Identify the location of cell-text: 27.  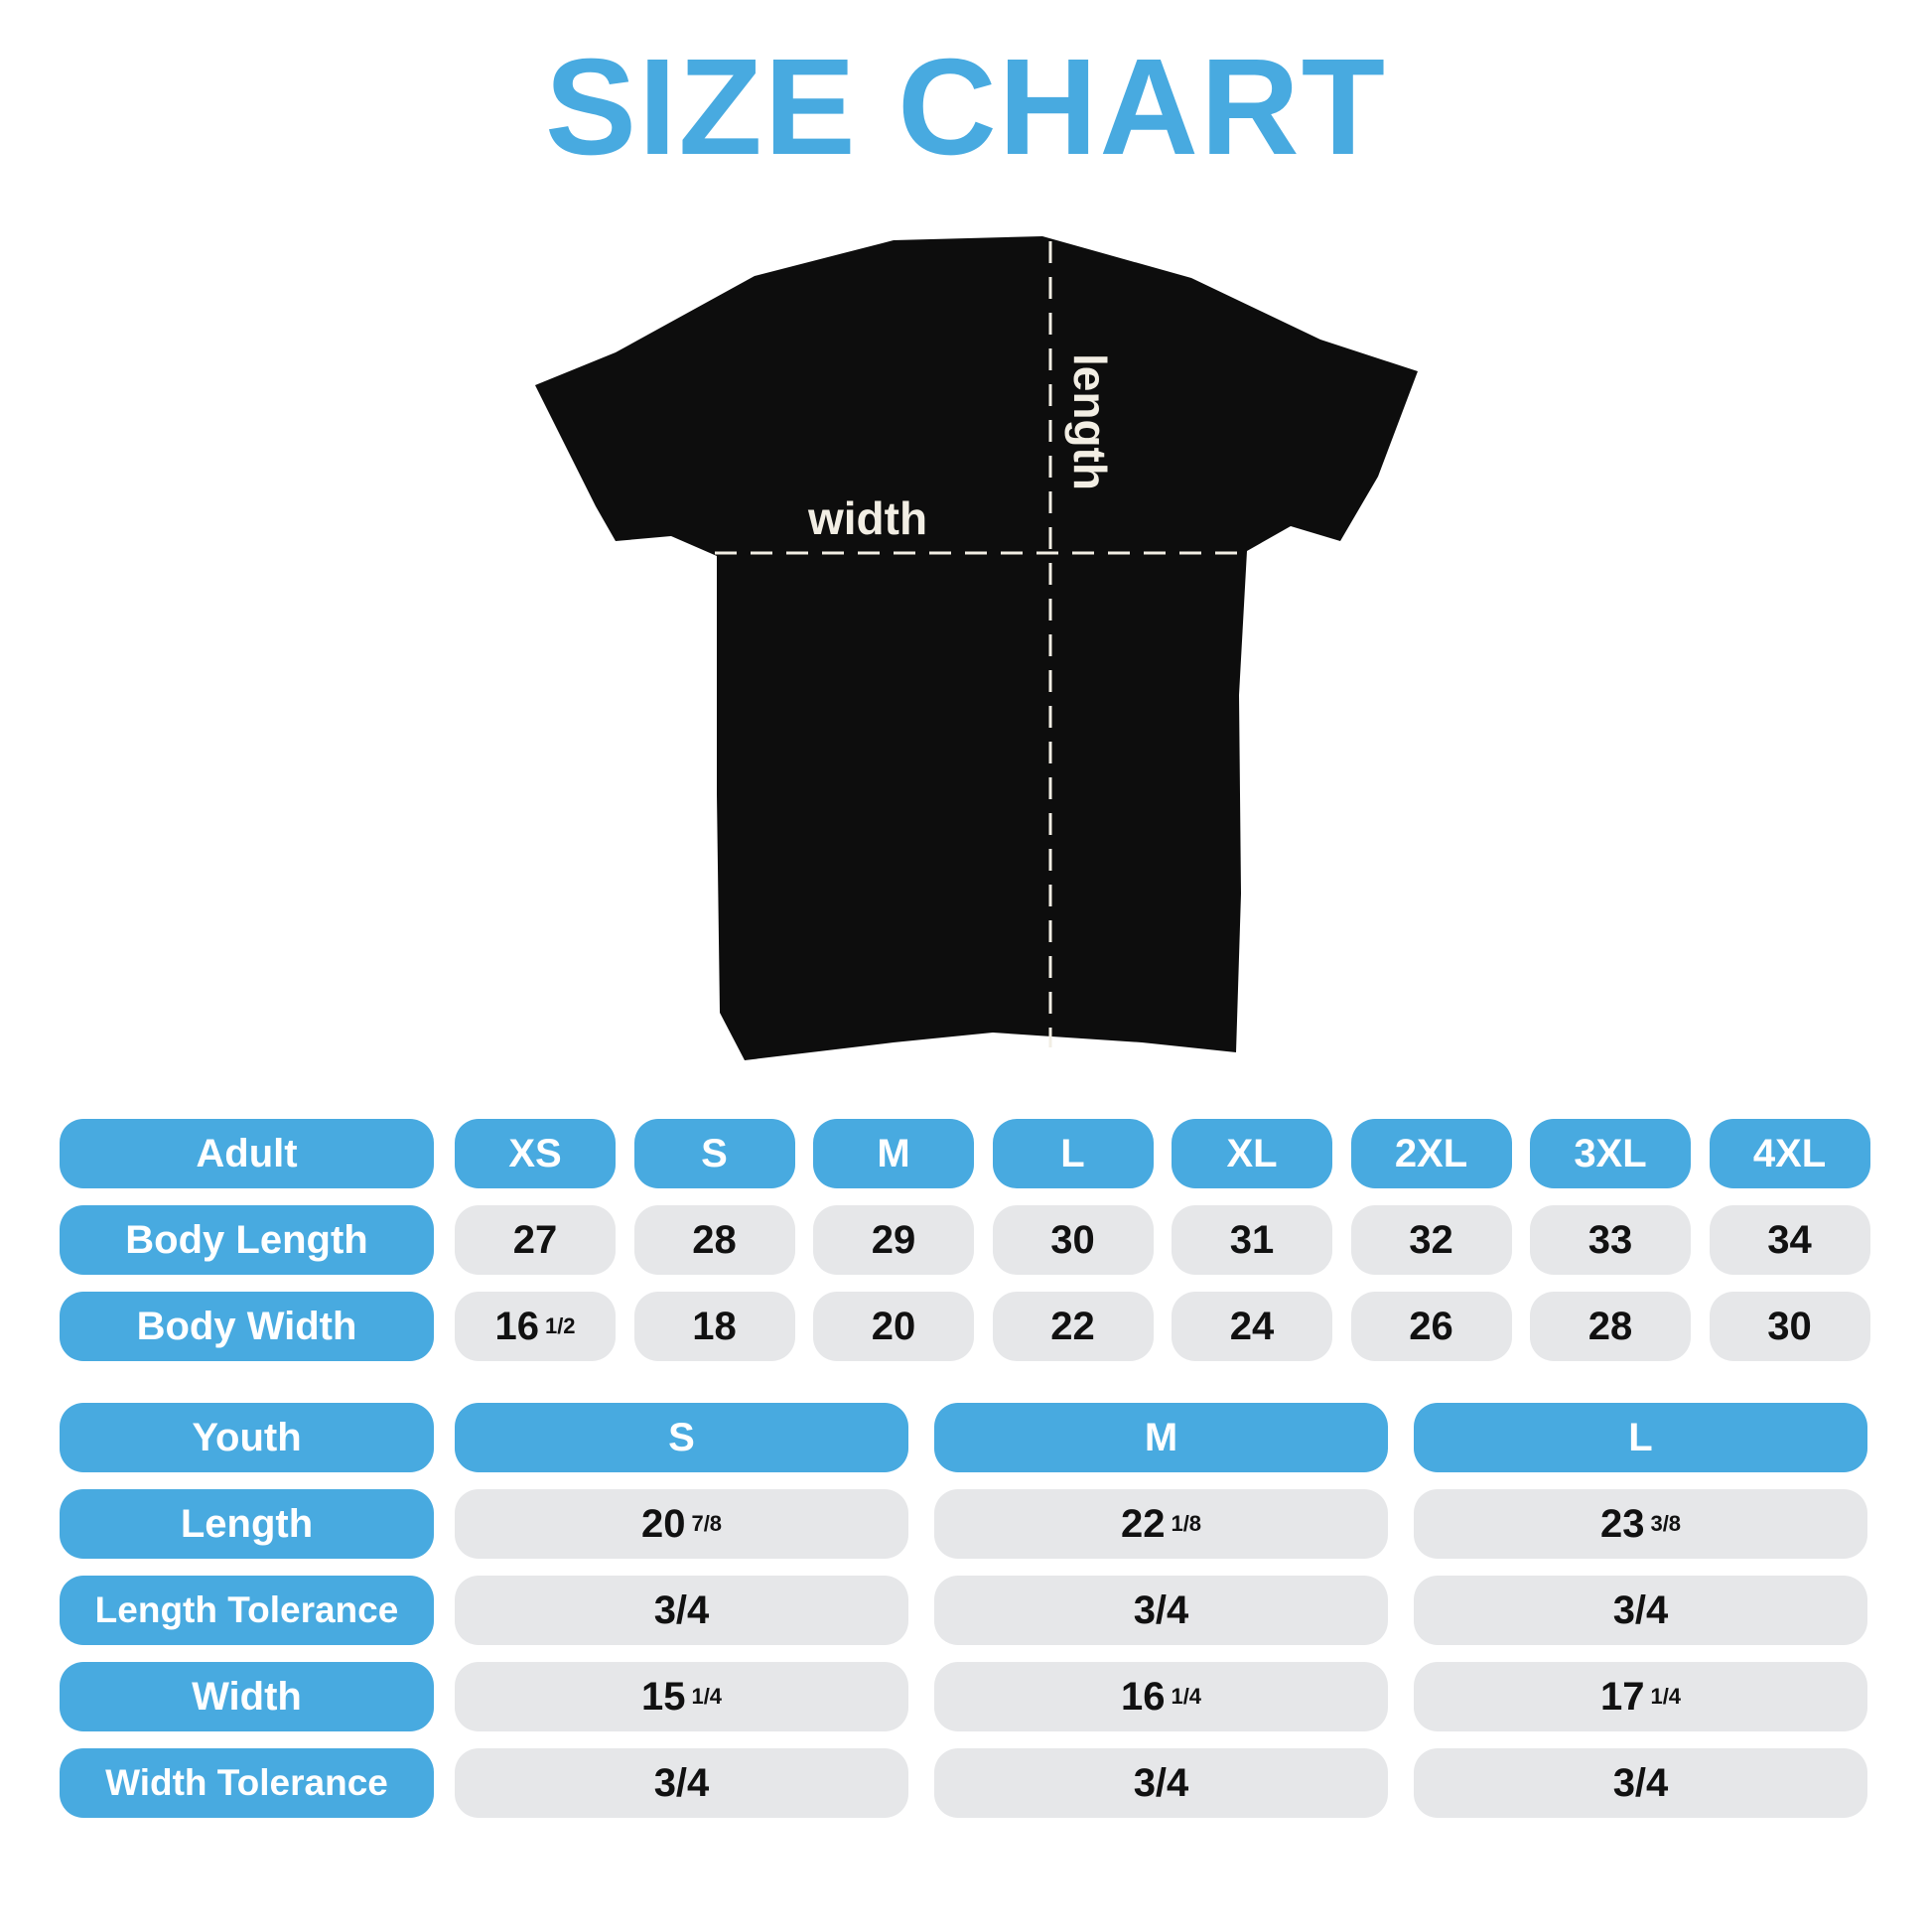
(535, 1239).